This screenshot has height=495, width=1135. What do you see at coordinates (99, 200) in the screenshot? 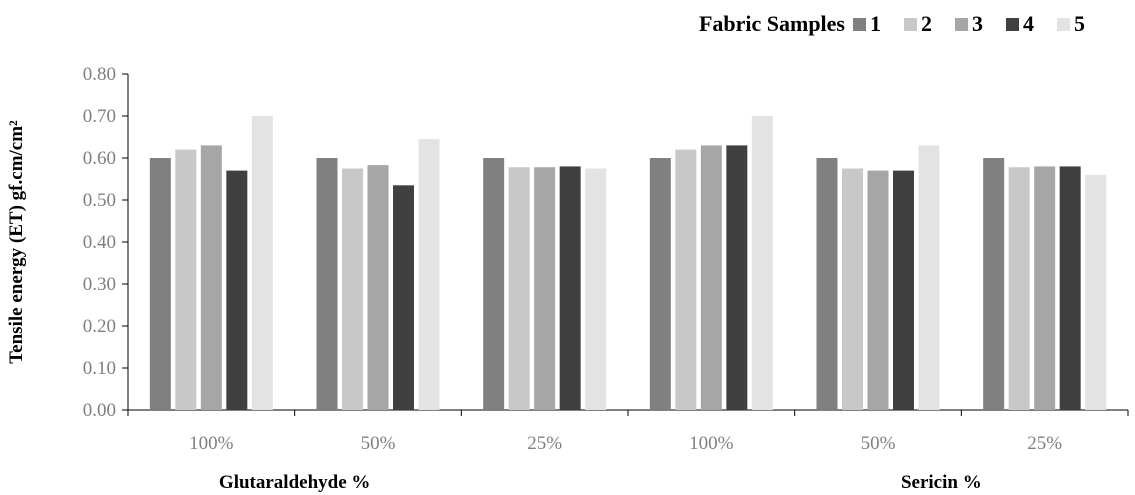
I see `y-tick-label: 0.50` at bounding box center [99, 200].